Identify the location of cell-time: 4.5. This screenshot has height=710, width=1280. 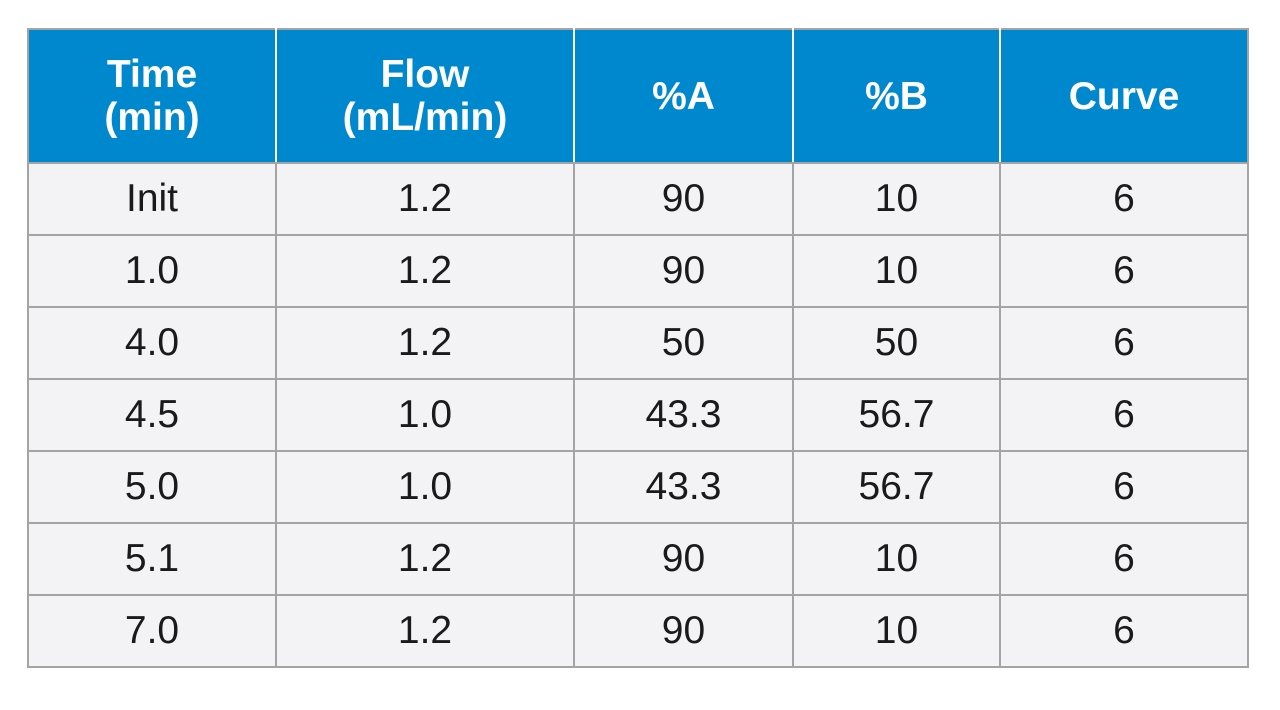
(152, 415).